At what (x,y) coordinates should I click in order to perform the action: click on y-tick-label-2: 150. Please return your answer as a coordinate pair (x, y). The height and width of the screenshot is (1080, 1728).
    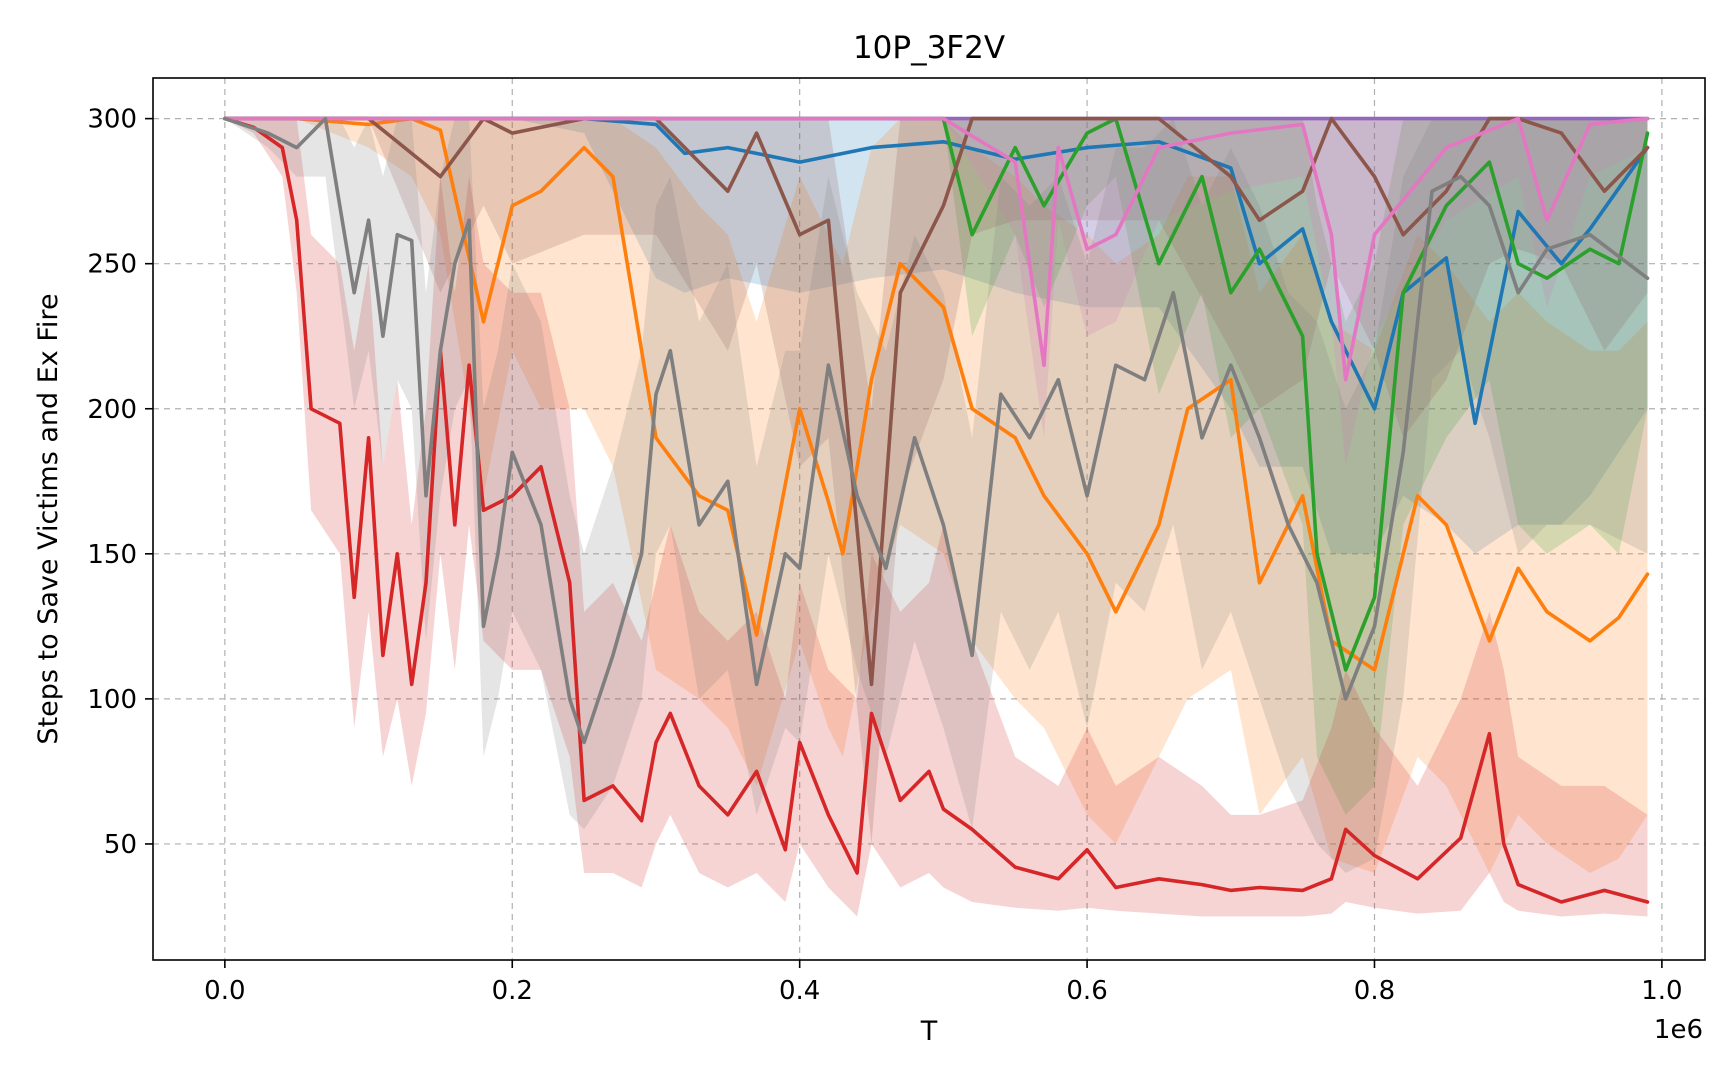
    Looking at the image, I should click on (112, 555).